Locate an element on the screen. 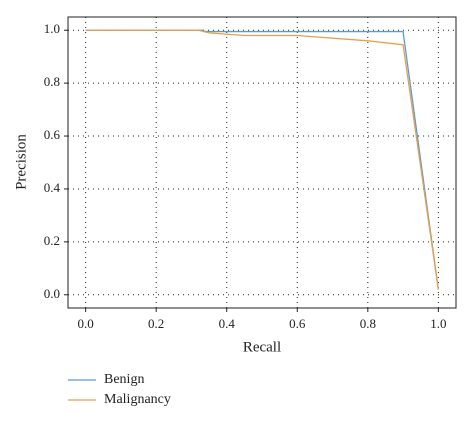  x-tick-label: 0.8 is located at coordinates (368, 323).